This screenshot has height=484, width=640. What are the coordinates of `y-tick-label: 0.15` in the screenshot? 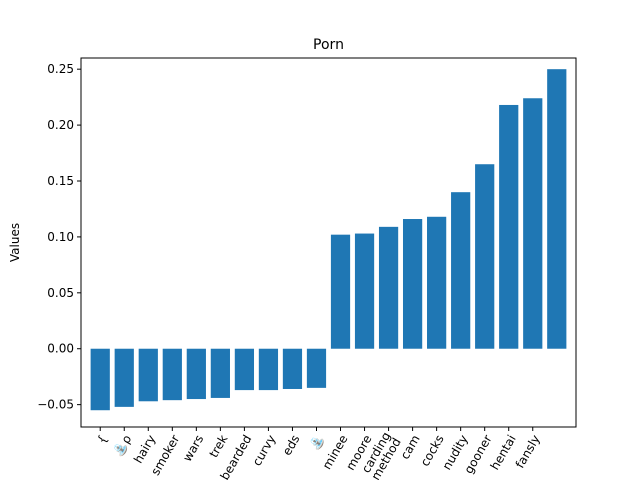 It's located at (60, 181).